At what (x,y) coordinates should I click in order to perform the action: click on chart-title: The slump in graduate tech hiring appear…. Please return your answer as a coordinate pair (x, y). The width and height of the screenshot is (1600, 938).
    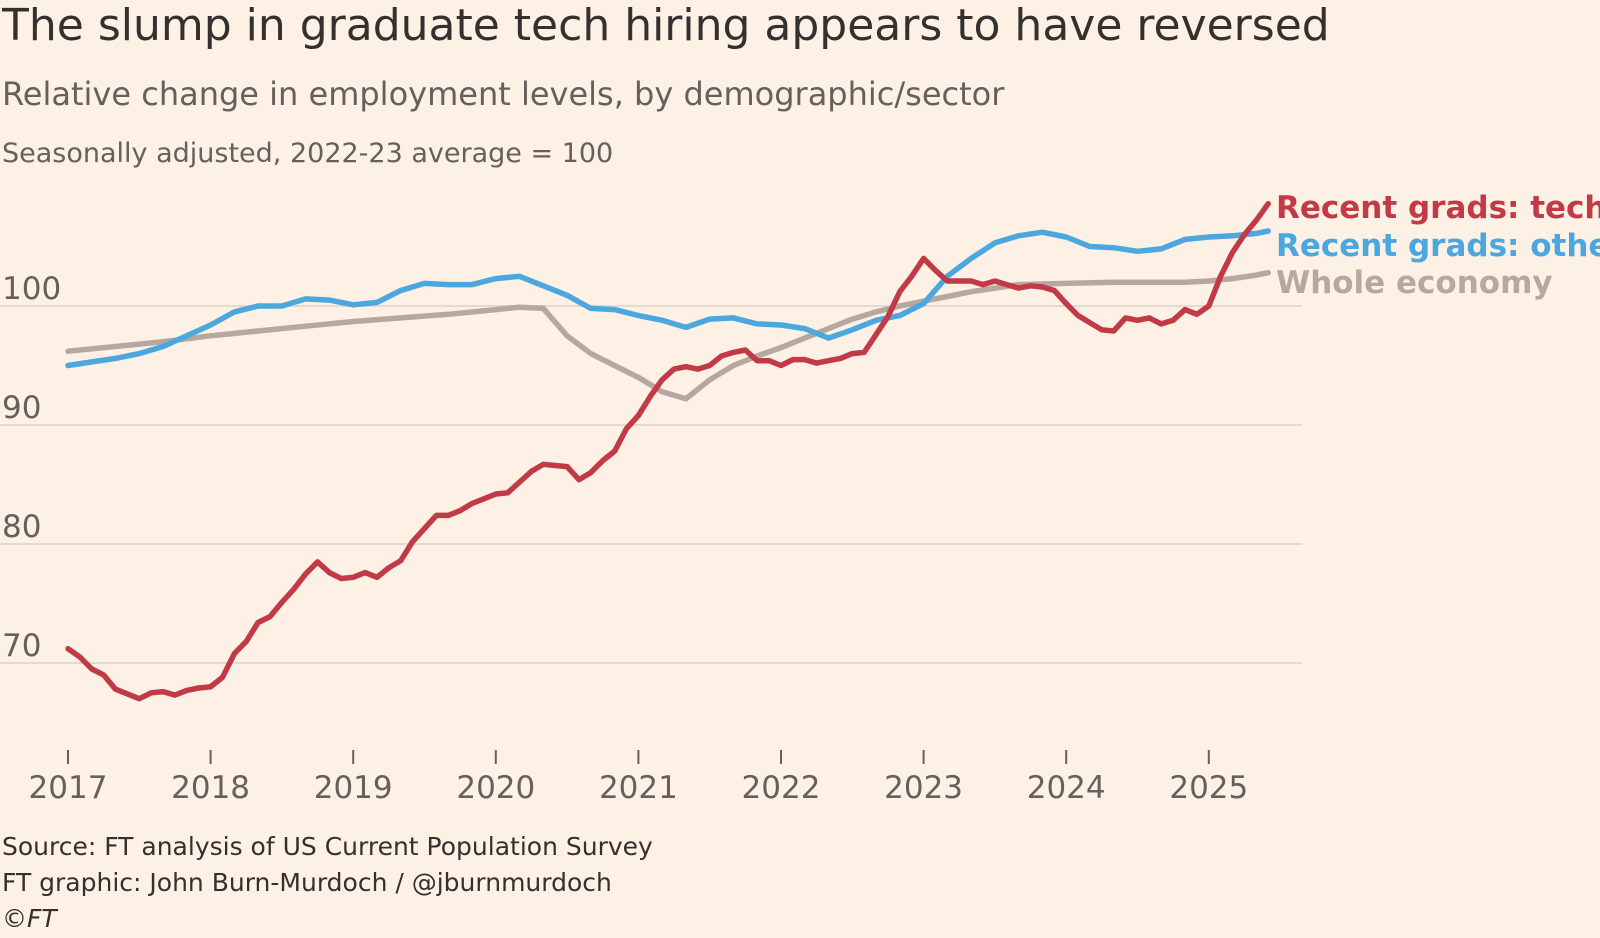
    Looking at the image, I should click on (666, 25).